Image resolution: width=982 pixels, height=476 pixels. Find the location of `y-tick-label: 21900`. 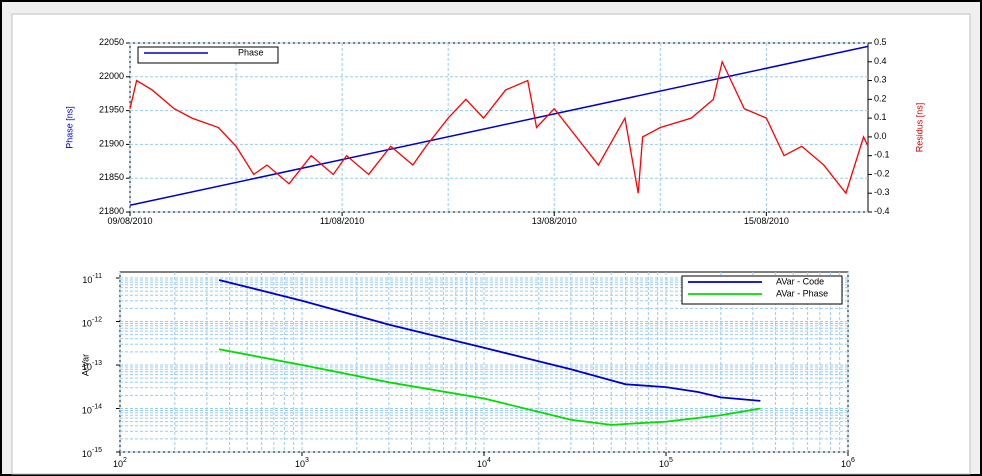

y-tick-label: 21900 is located at coordinates (111, 144).